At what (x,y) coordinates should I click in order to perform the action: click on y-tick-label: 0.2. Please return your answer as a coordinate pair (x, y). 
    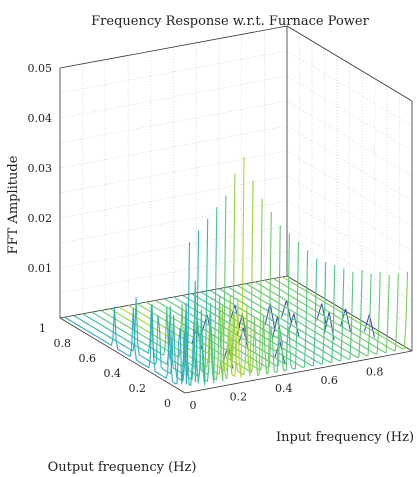
    Looking at the image, I should click on (138, 388).